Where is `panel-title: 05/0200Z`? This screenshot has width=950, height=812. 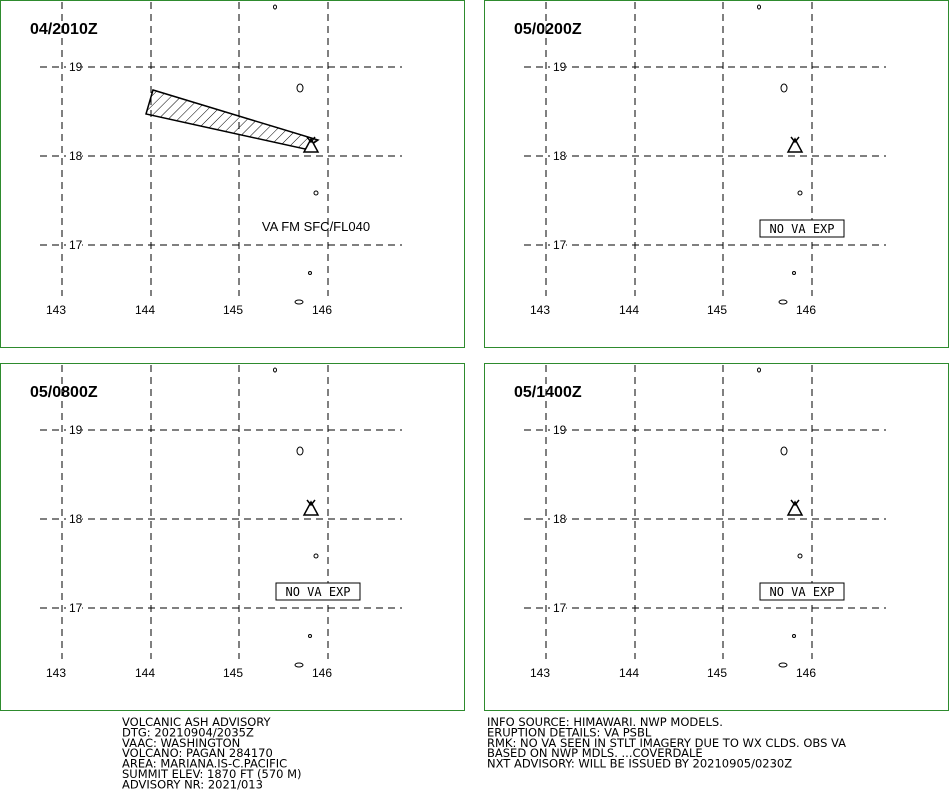
panel-title: 05/0200Z is located at coordinates (548, 29).